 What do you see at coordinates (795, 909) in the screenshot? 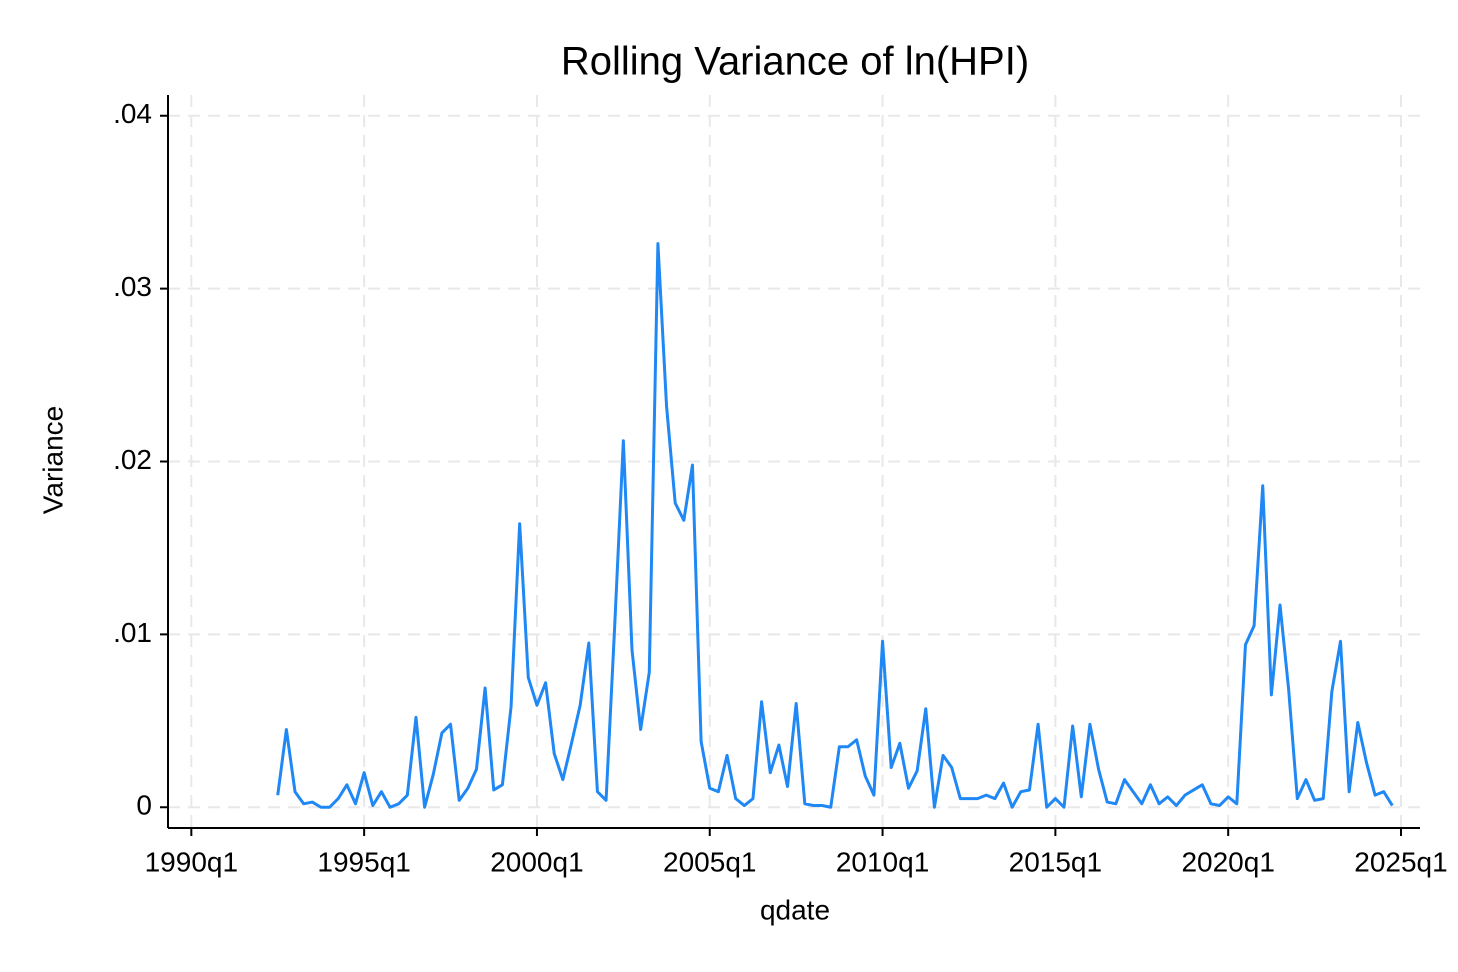
I see `x-axis-label: qdate` at bounding box center [795, 909].